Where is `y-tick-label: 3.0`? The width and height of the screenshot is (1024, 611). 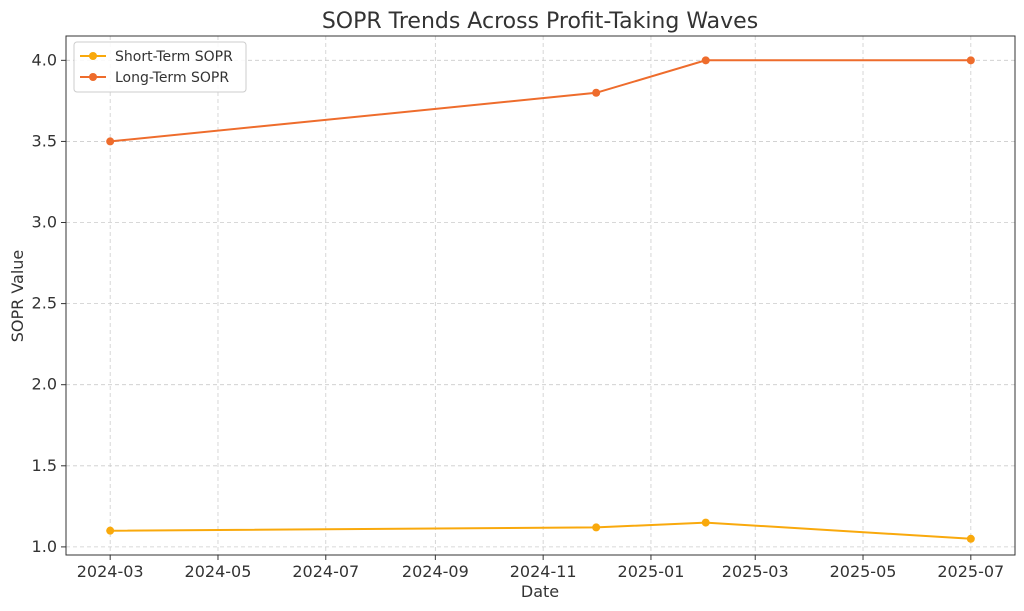 y-tick-label: 3.0 is located at coordinates (44, 222).